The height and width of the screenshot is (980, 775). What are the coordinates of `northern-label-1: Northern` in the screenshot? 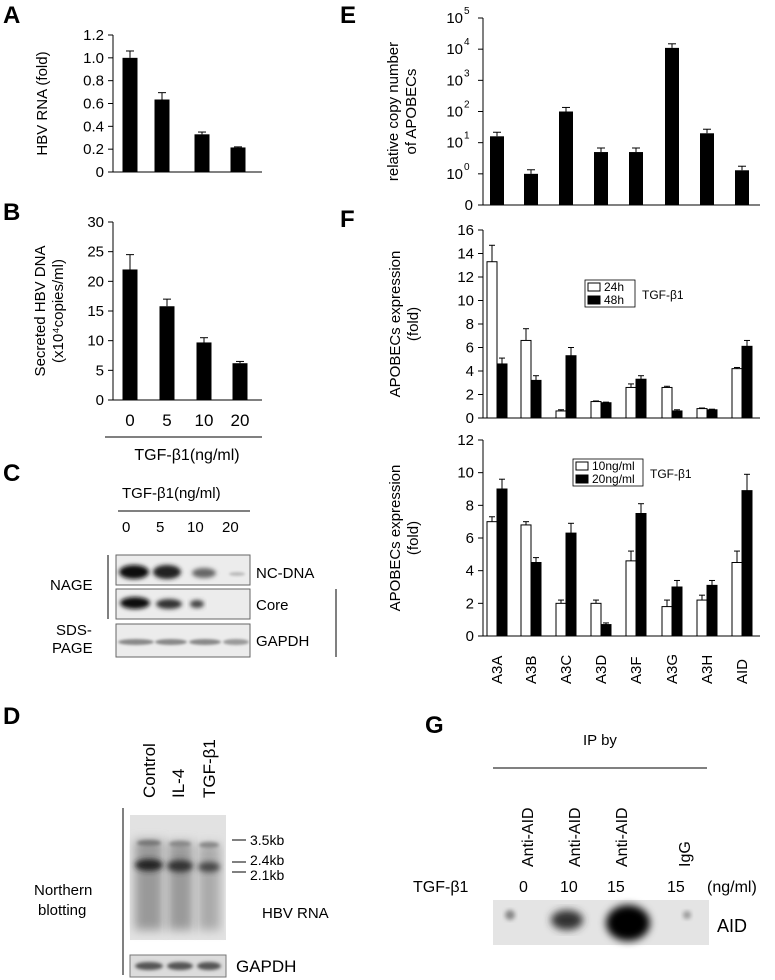 It's located at (63, 890).